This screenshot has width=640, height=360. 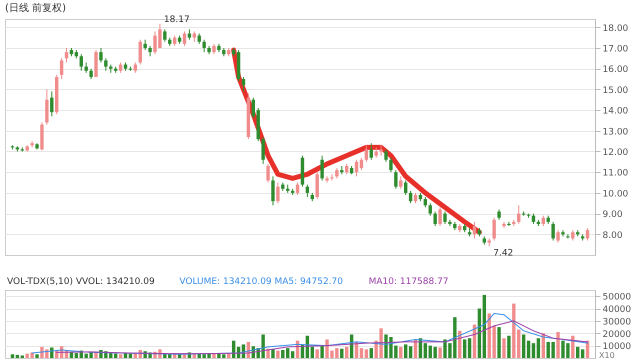 I want to click on y-tick-label: 20000, so click(x=617, y=335).